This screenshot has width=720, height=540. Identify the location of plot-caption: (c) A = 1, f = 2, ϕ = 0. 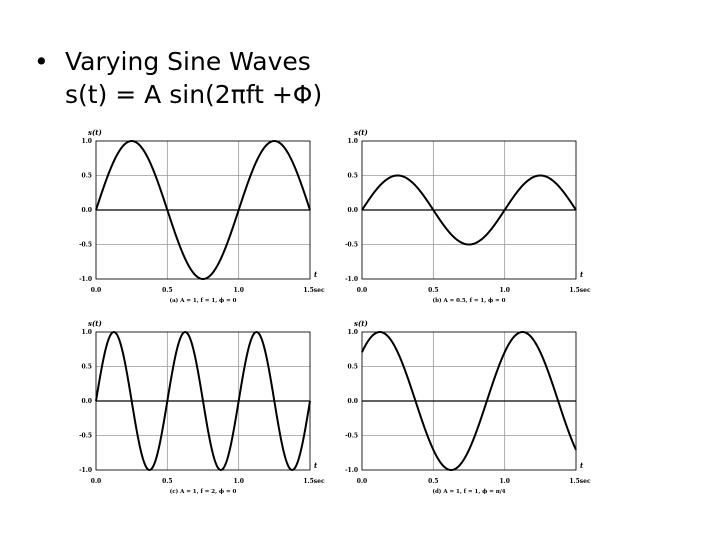
(203, 491).